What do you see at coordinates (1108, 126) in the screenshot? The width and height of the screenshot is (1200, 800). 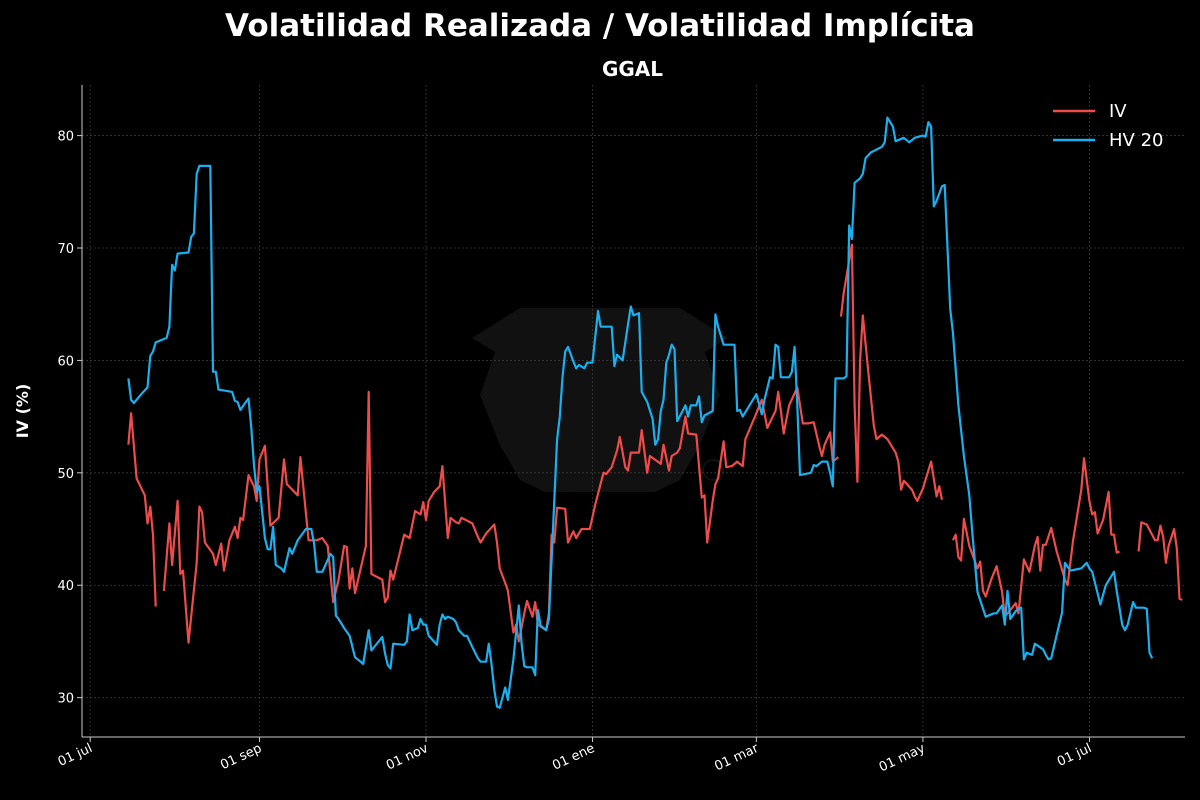 I see `legend: IV HV 20` at bounding box center [1108, 126].